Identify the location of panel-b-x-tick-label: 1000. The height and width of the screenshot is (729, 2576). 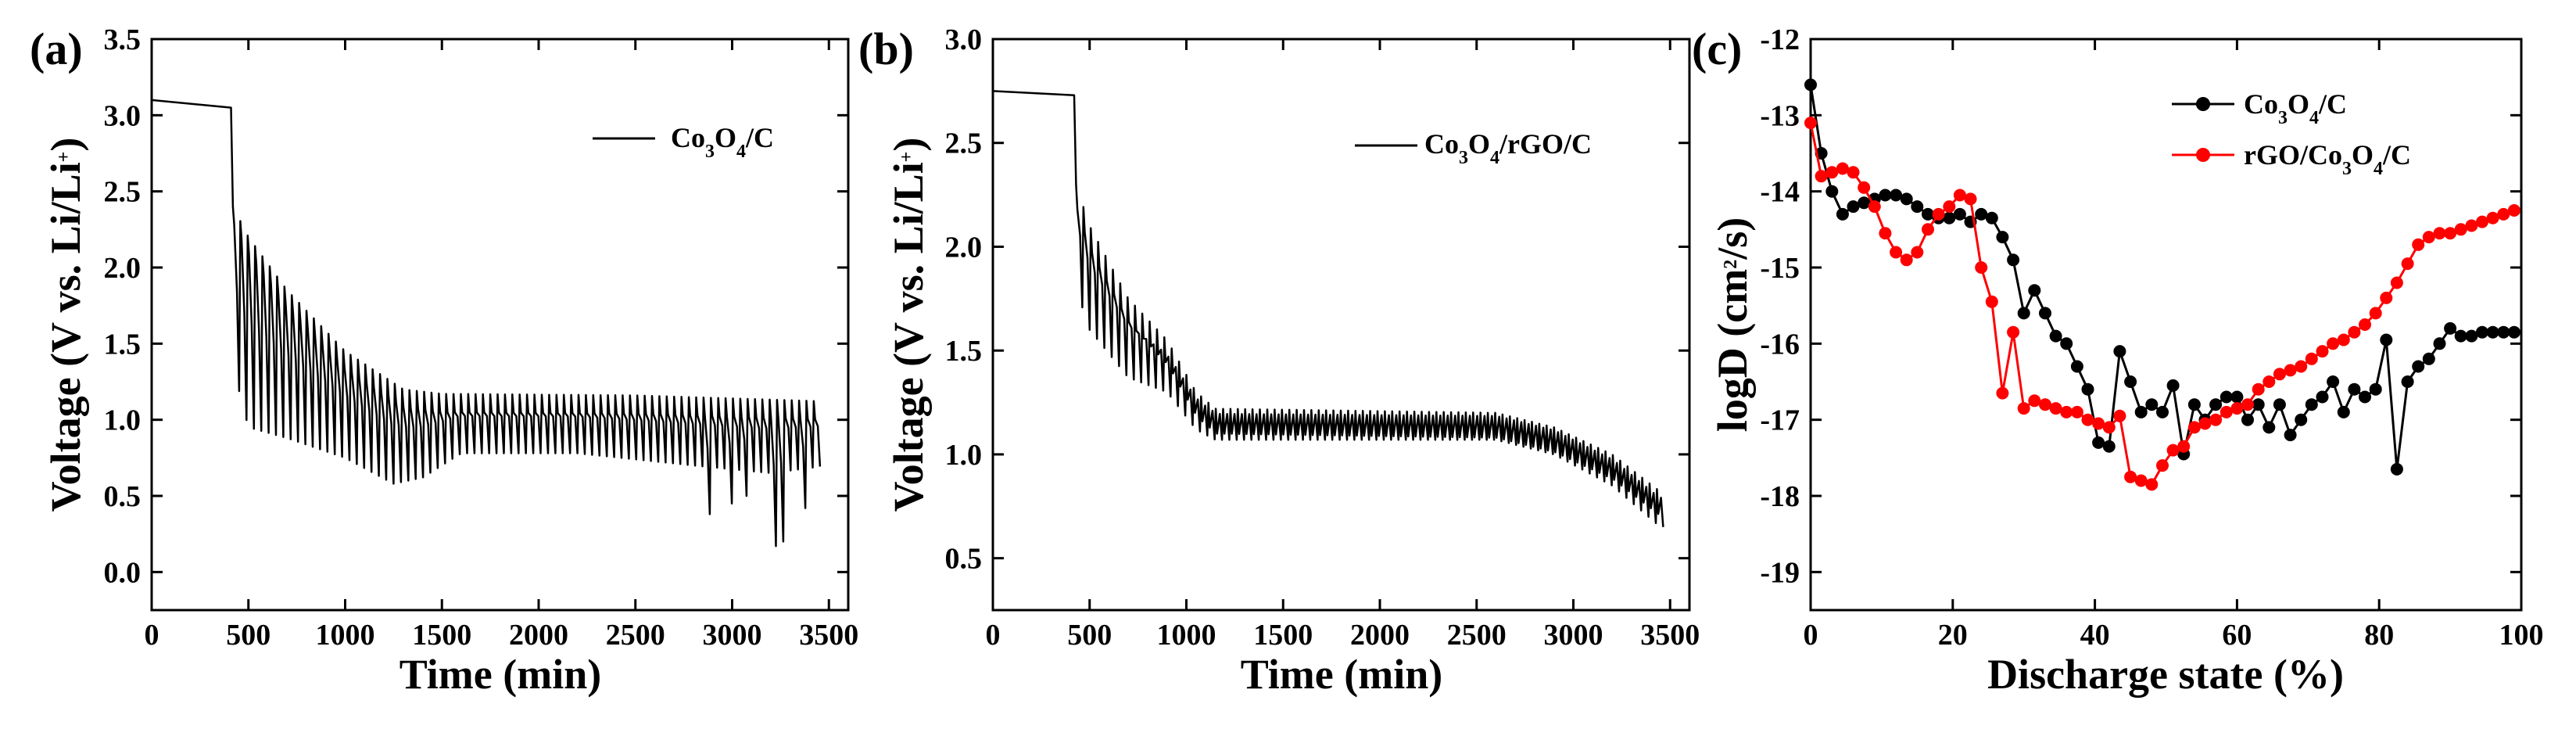
(1186, 636).